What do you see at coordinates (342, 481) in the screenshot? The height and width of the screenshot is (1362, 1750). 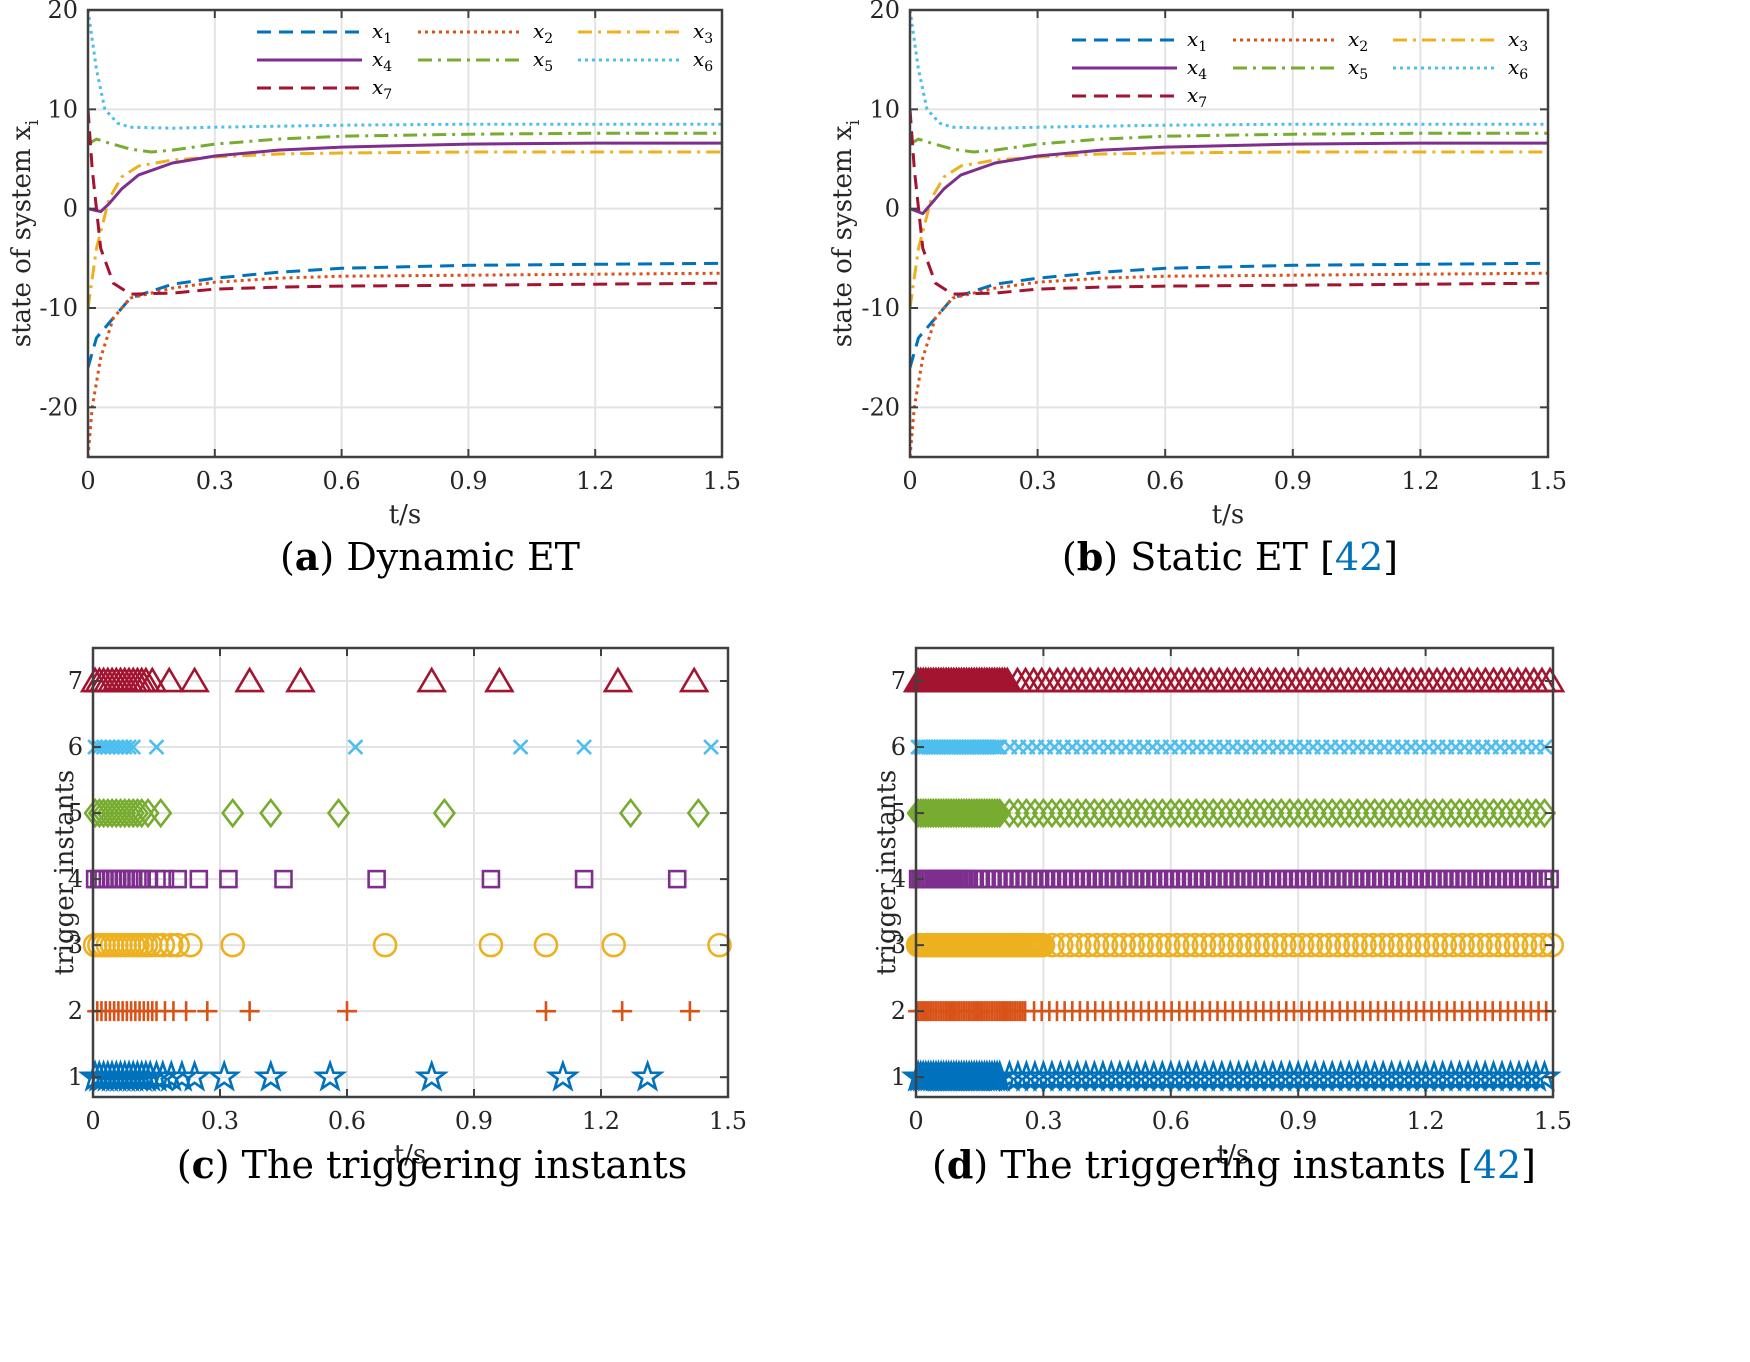 I see `x-tick-label: 0.6` at bounding box center [342, 481].